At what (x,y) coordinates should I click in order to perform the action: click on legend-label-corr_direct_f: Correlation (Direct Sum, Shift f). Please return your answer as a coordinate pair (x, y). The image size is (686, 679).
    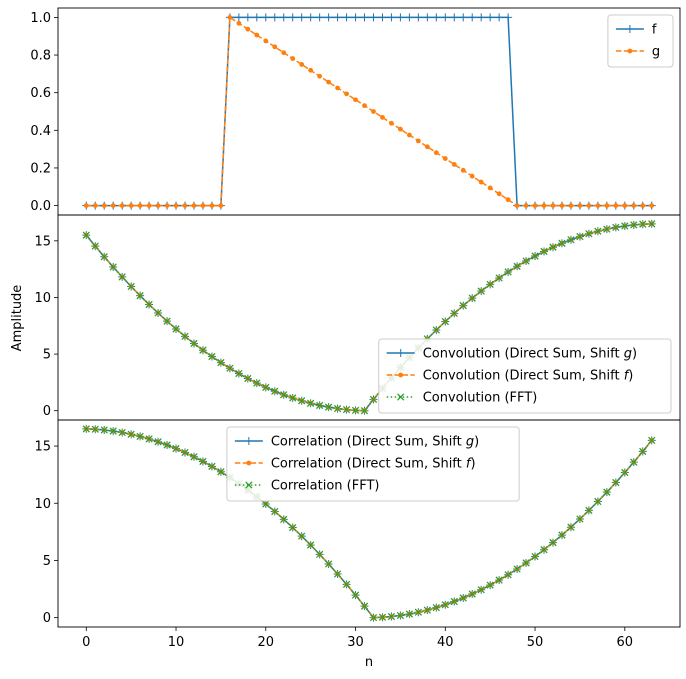
    Looking at the image, I should click on (373, 464).